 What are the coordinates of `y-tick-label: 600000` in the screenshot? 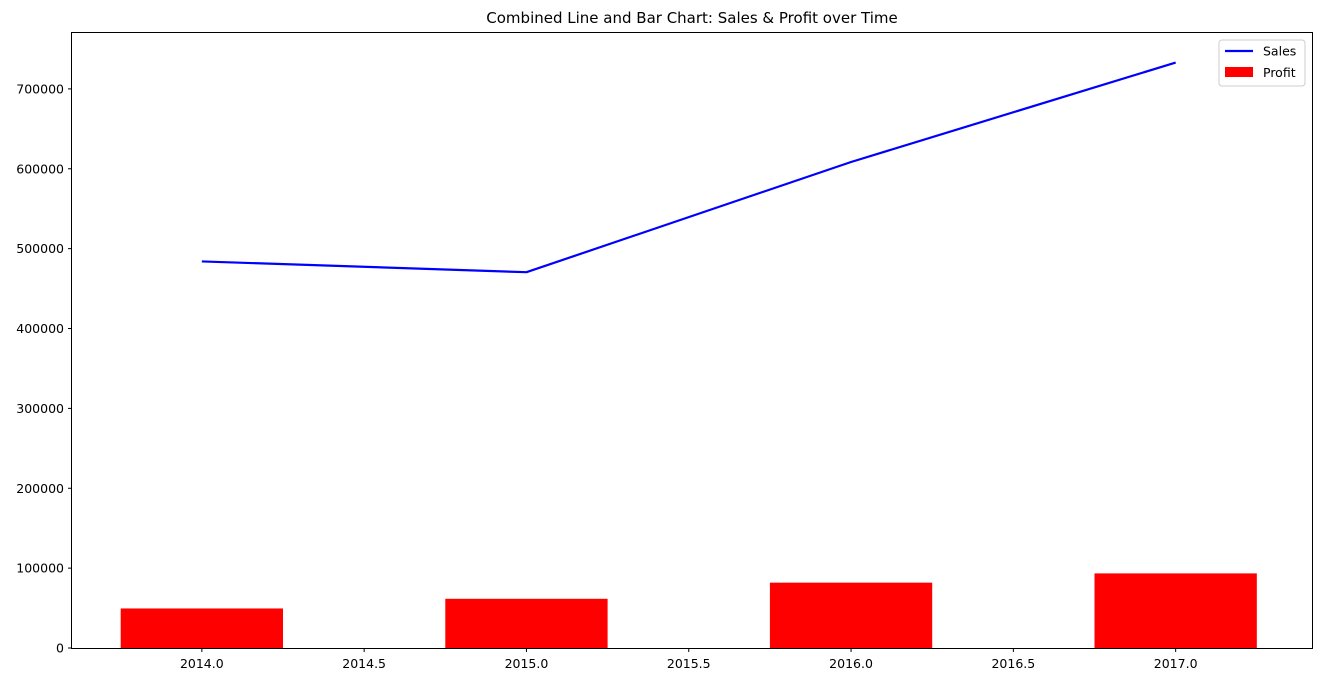 It's located at (40, 168).